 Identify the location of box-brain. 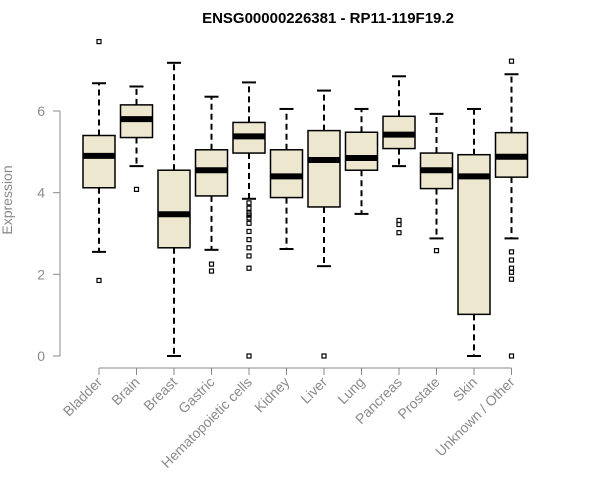
(136, 138).